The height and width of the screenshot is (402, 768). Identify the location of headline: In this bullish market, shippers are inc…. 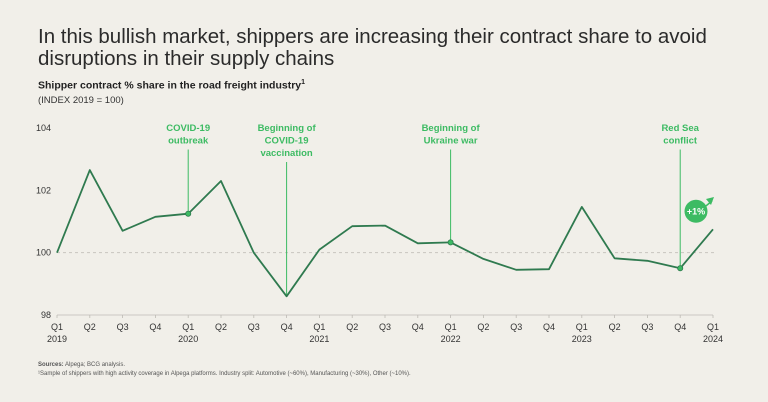
(372, 47).